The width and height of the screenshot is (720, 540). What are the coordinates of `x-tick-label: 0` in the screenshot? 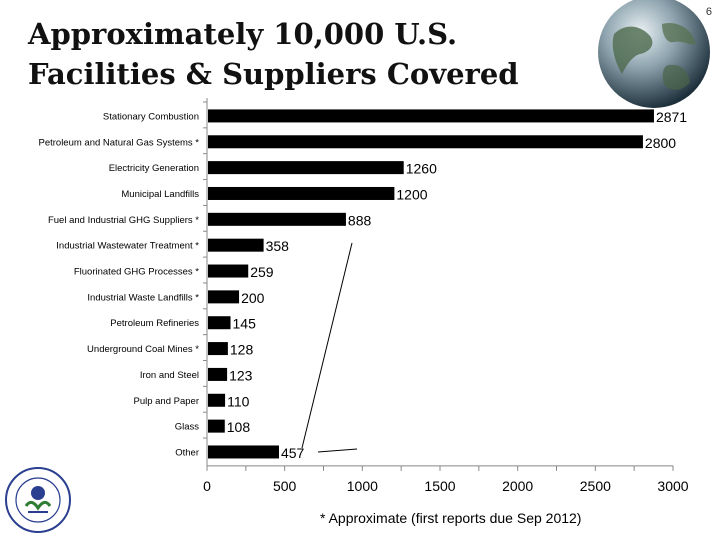 It's located at (207, 486).